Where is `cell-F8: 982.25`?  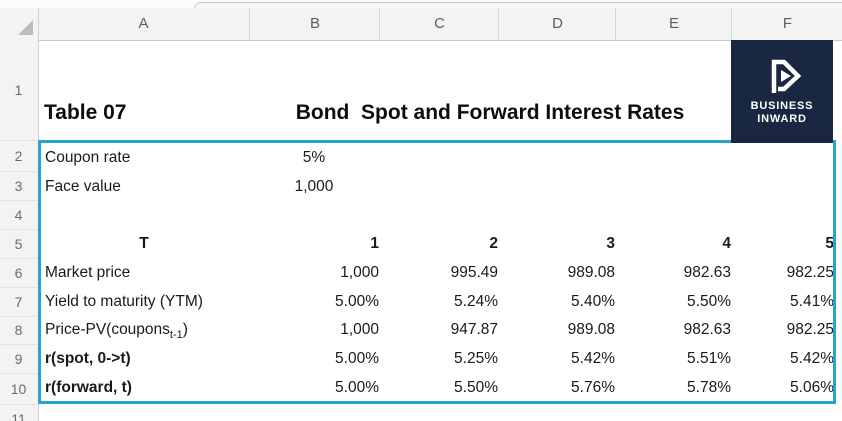 cell-F8: 982.25 is located at coordinates (810, 329).